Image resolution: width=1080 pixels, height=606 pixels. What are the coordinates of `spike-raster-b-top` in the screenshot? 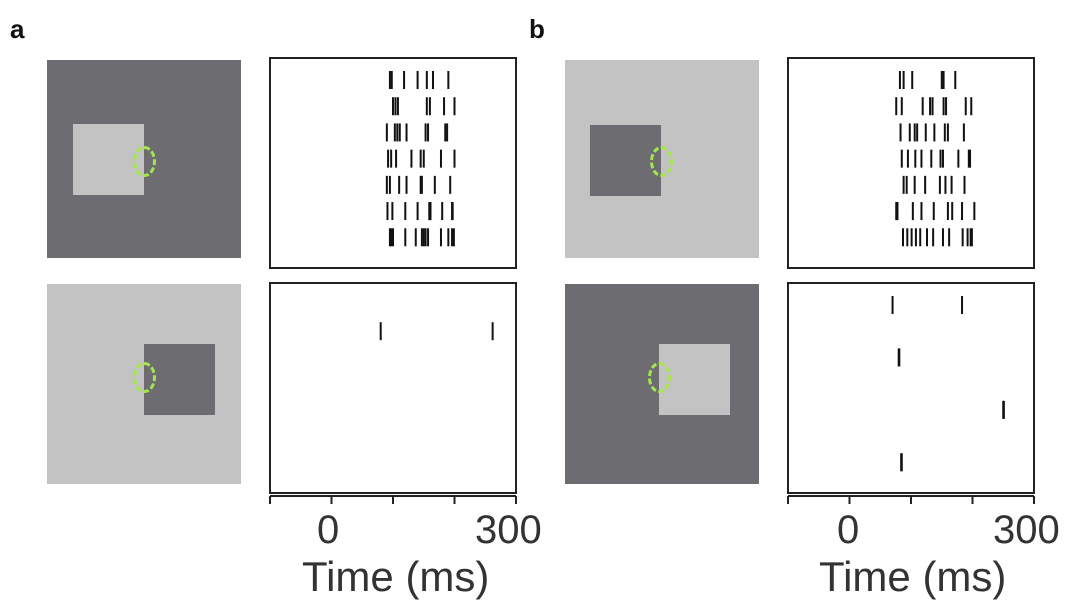 It's located at (911, 163).